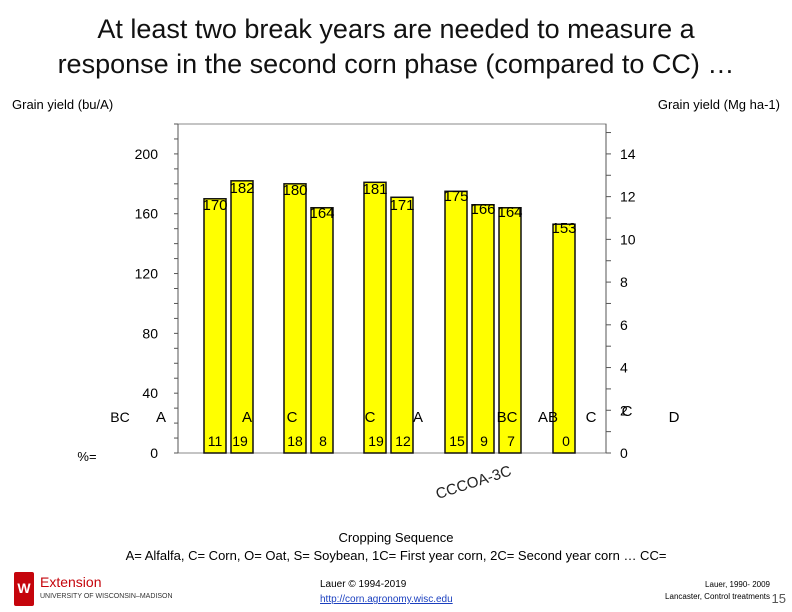 The height and width of the screenshot is (612, 792). What do you see at coordinates (363, 584) in the screenshot?
I see `credit-line: Lauer © 1994-2019` at bounding box center [363, 584].